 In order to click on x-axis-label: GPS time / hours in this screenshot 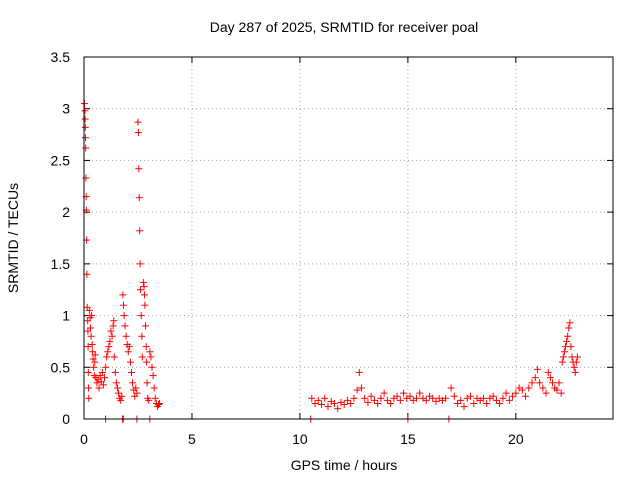, I will do `click(344, 465)`.